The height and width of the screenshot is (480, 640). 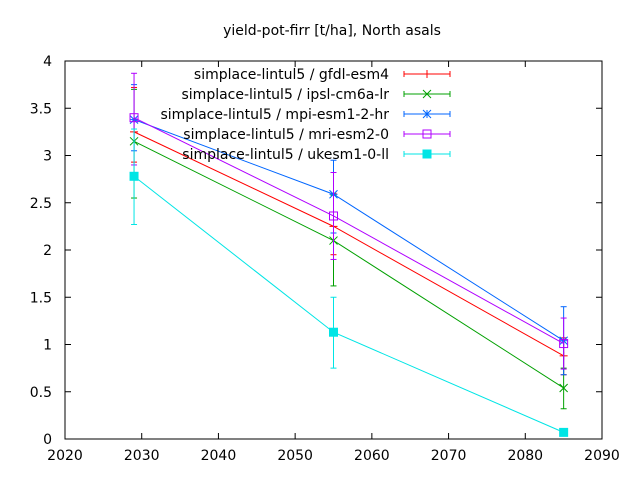 I want to click on x-tick-label: 2060, so click(x=372, y=456).